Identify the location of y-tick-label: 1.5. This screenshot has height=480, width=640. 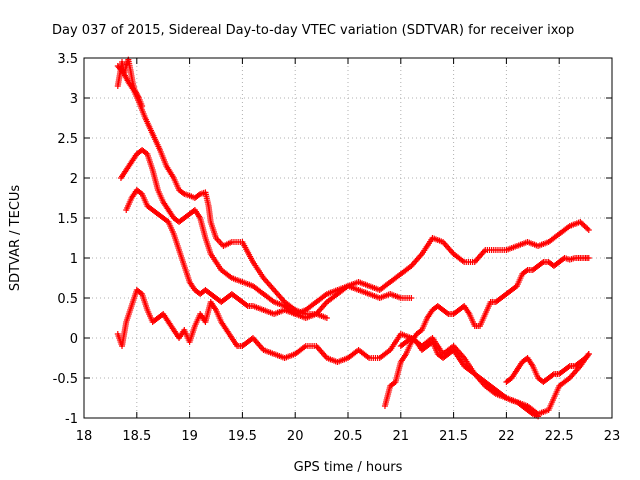
(67, 219).